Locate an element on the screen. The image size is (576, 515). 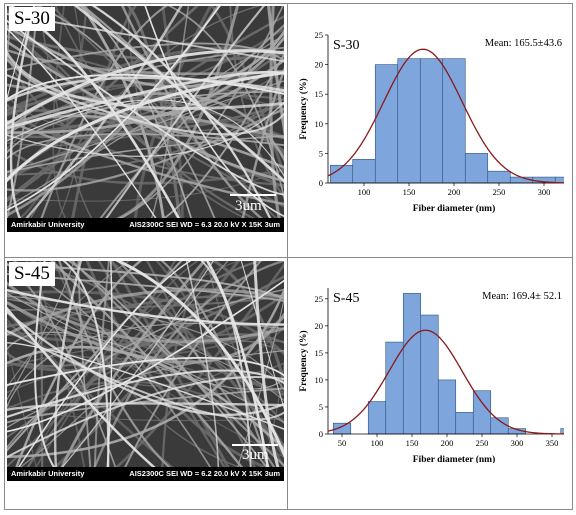
chart-panel-label: S-45 is located at coordinates (346, 298).